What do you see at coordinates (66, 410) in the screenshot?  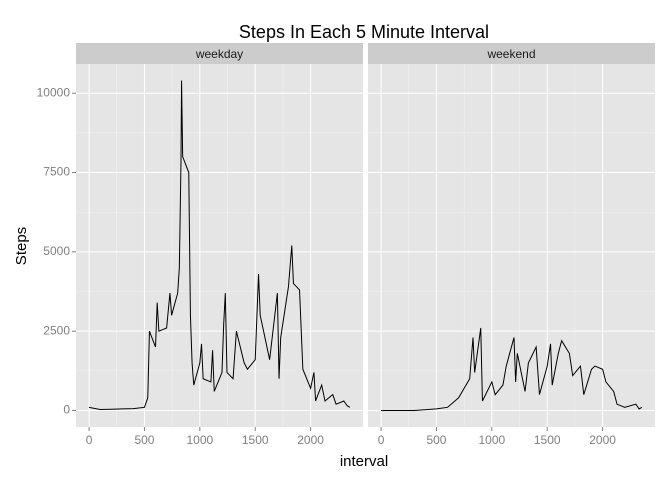 I see `y-tick-label: 0` at bounding box center [66, 410].